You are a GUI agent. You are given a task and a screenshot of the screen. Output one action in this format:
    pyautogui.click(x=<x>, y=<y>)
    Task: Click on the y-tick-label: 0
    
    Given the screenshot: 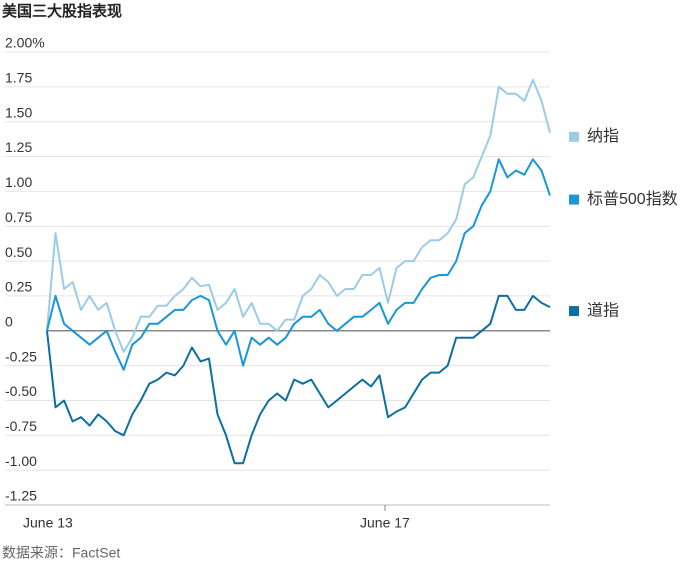 What is the action you would take?
    pyautogui.click(x=9, y=321)
    